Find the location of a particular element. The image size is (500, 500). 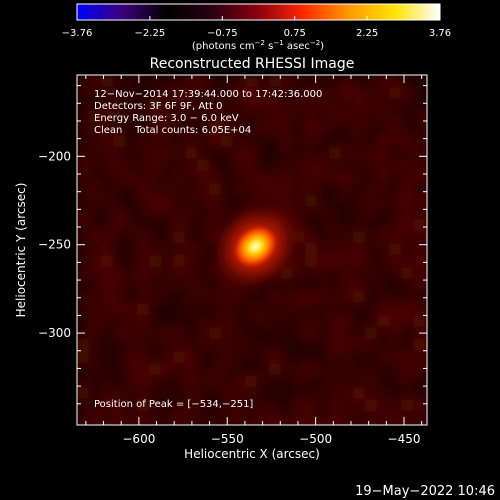

flare-source is located at coordinates (255, 246).